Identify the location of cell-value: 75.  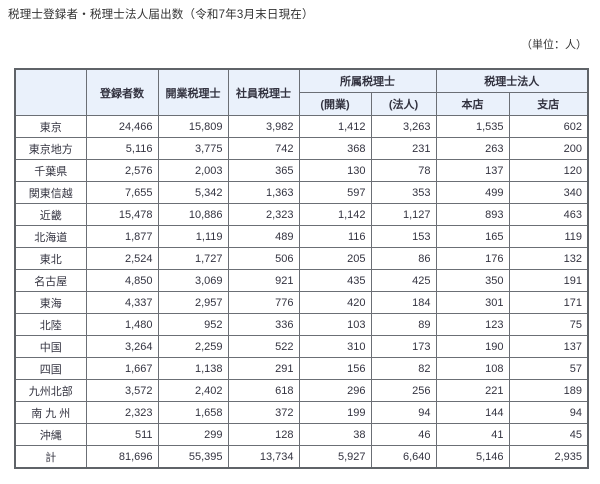
(548, 324).